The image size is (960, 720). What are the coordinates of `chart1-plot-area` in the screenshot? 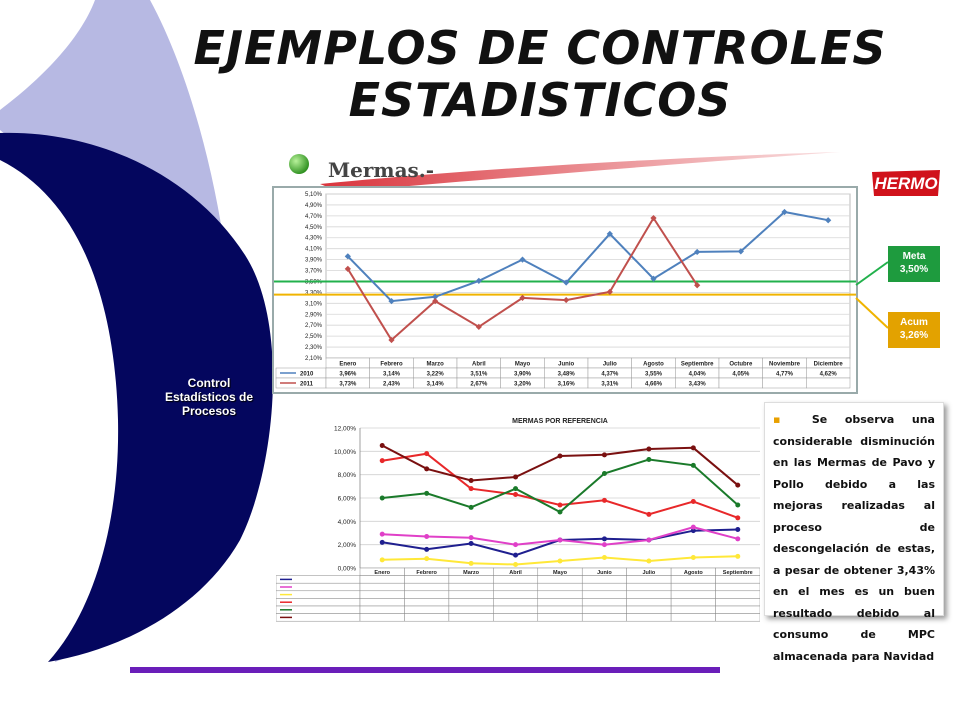 It's located at (588, 276).